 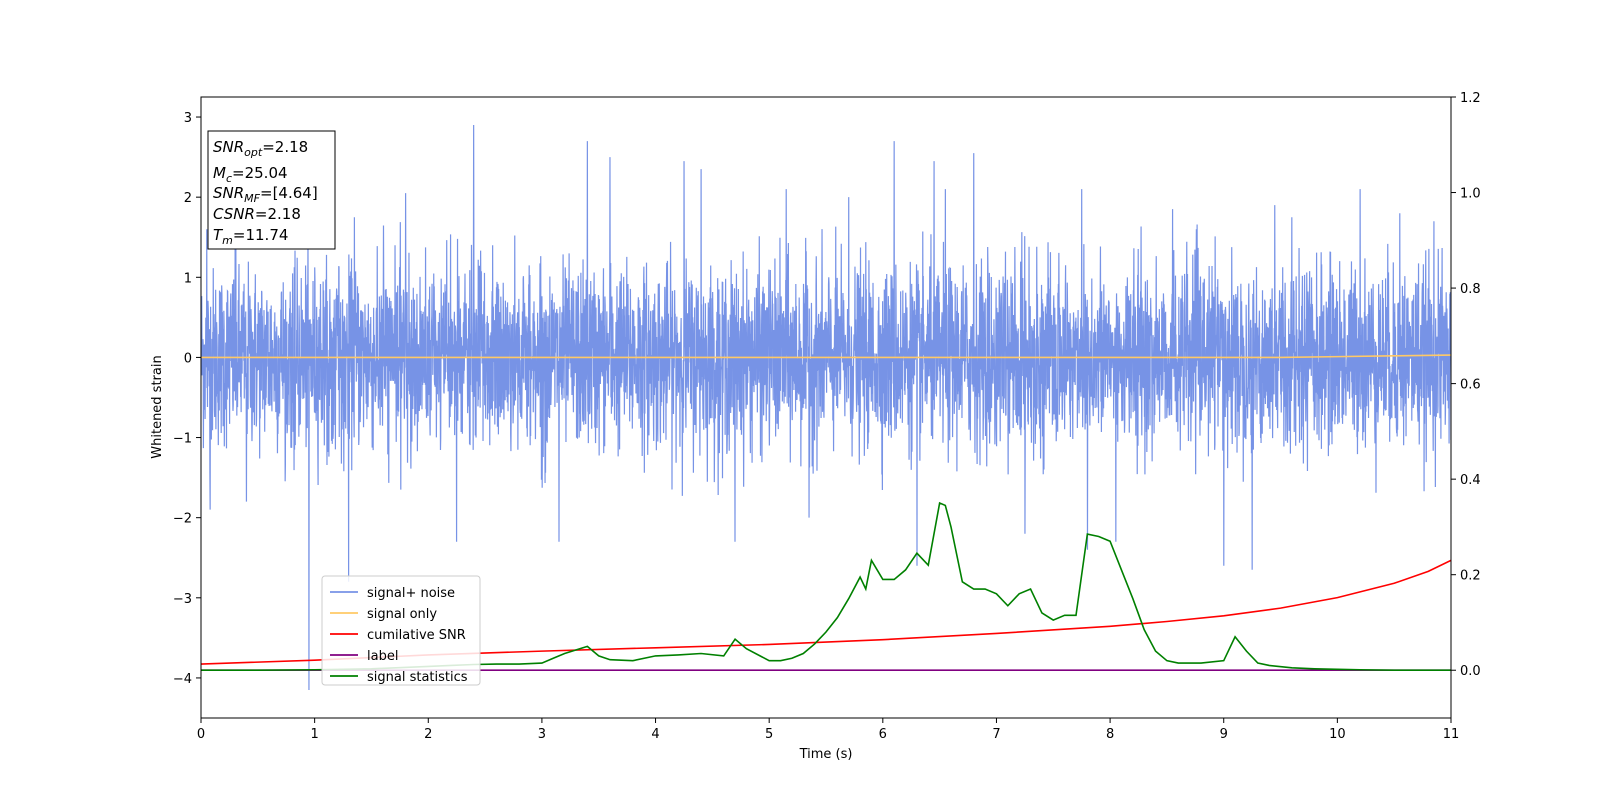 I want to click on x-tick-label: 2, so click(x=428, y=734).